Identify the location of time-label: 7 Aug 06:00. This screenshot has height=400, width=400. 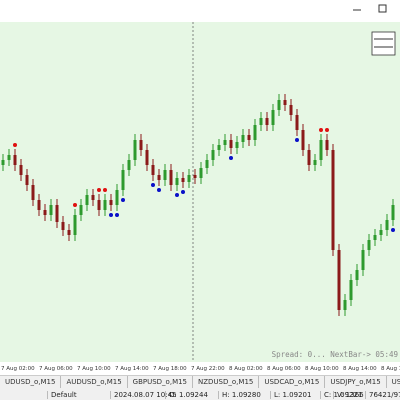
(56, 369).